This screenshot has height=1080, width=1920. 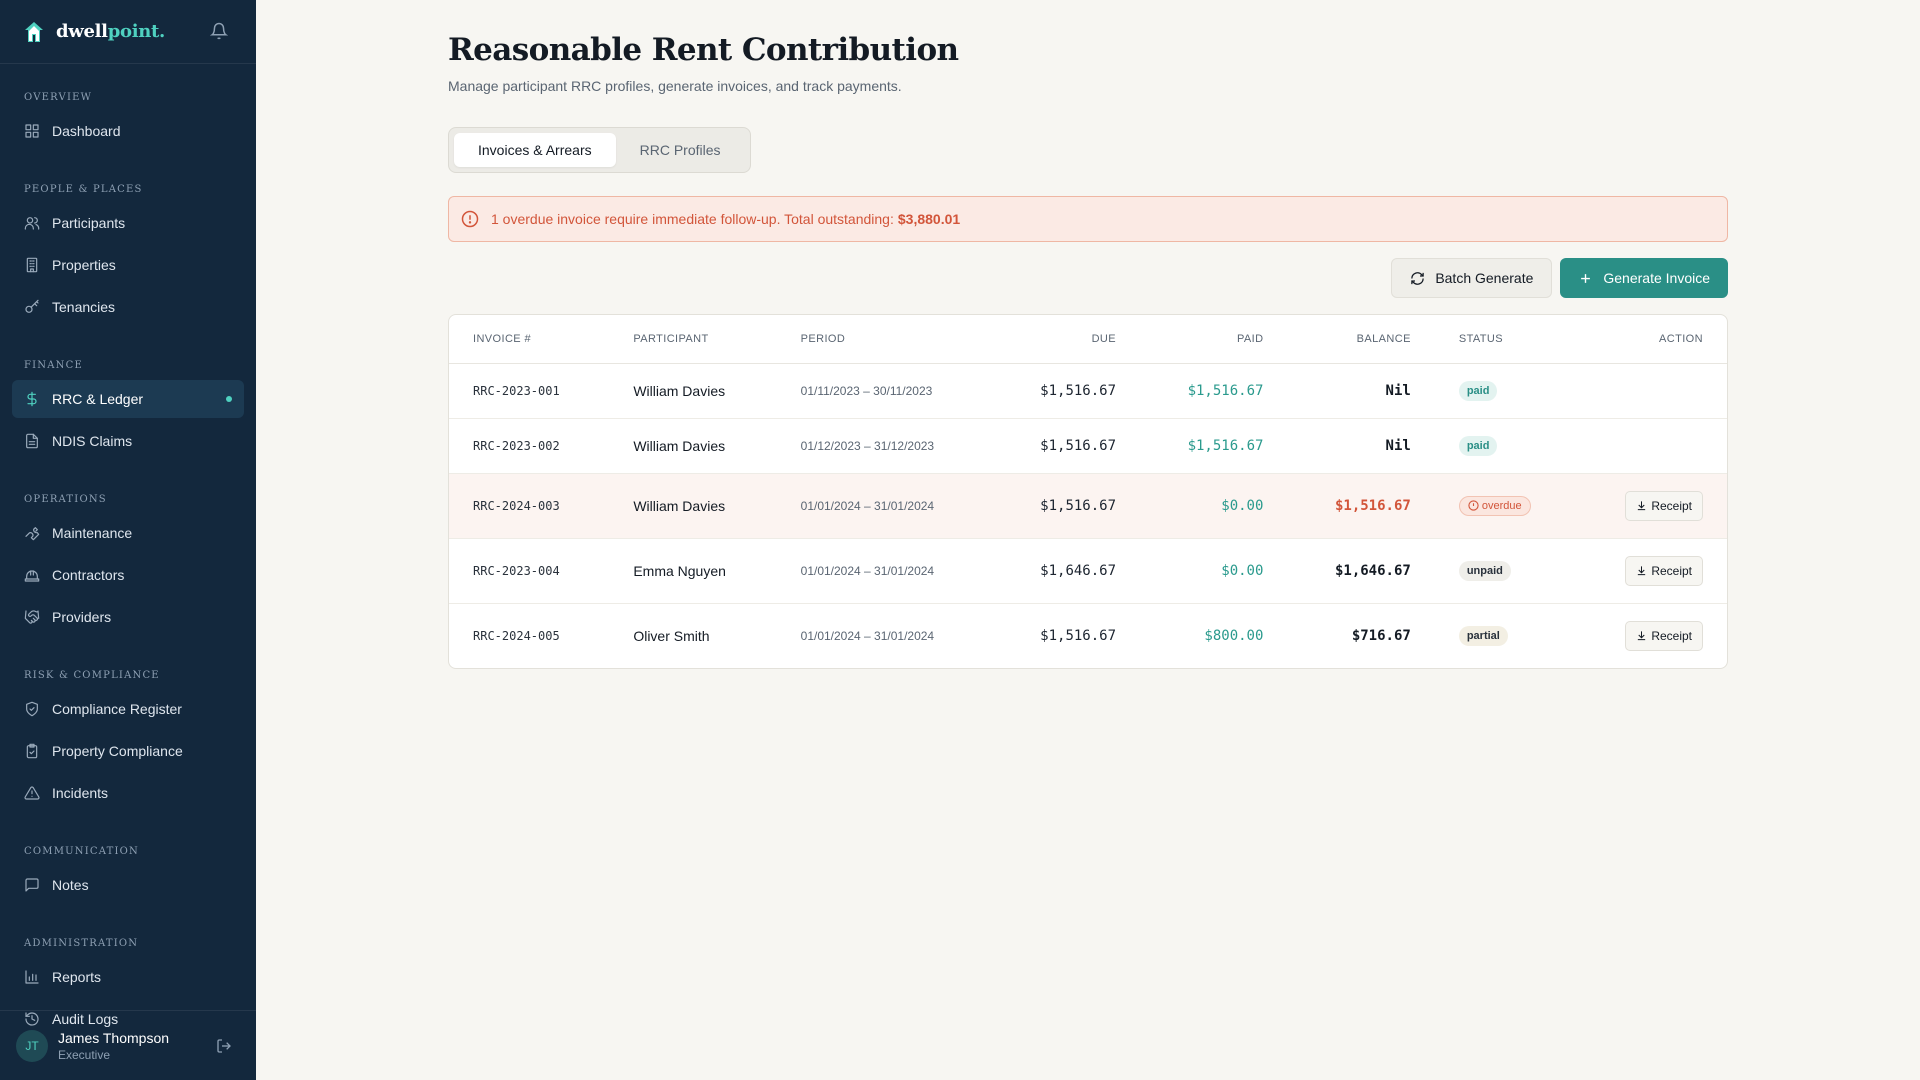 What do you see at coordinates (1214, 506) in the screenshot?
I see `paid-amount: $0.00` at bounding box center [1214, 506].